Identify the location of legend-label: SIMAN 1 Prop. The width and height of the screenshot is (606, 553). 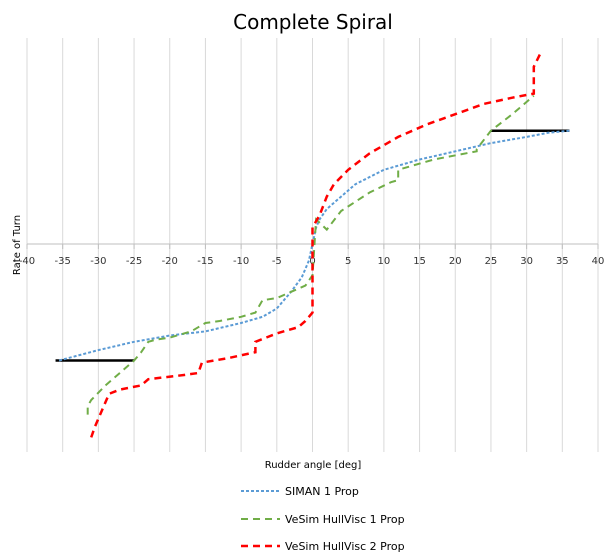
(322, 491).